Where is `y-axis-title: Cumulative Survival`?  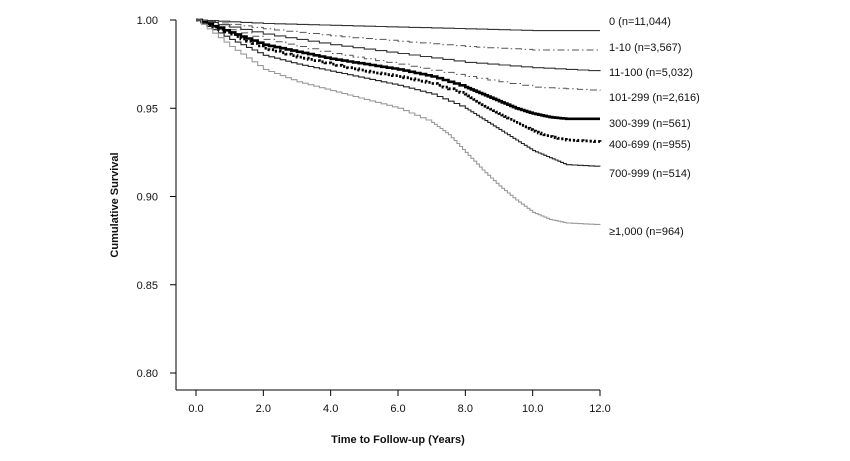
y-axis-title: Cumulative Survival is located at coordinates (115, 204).